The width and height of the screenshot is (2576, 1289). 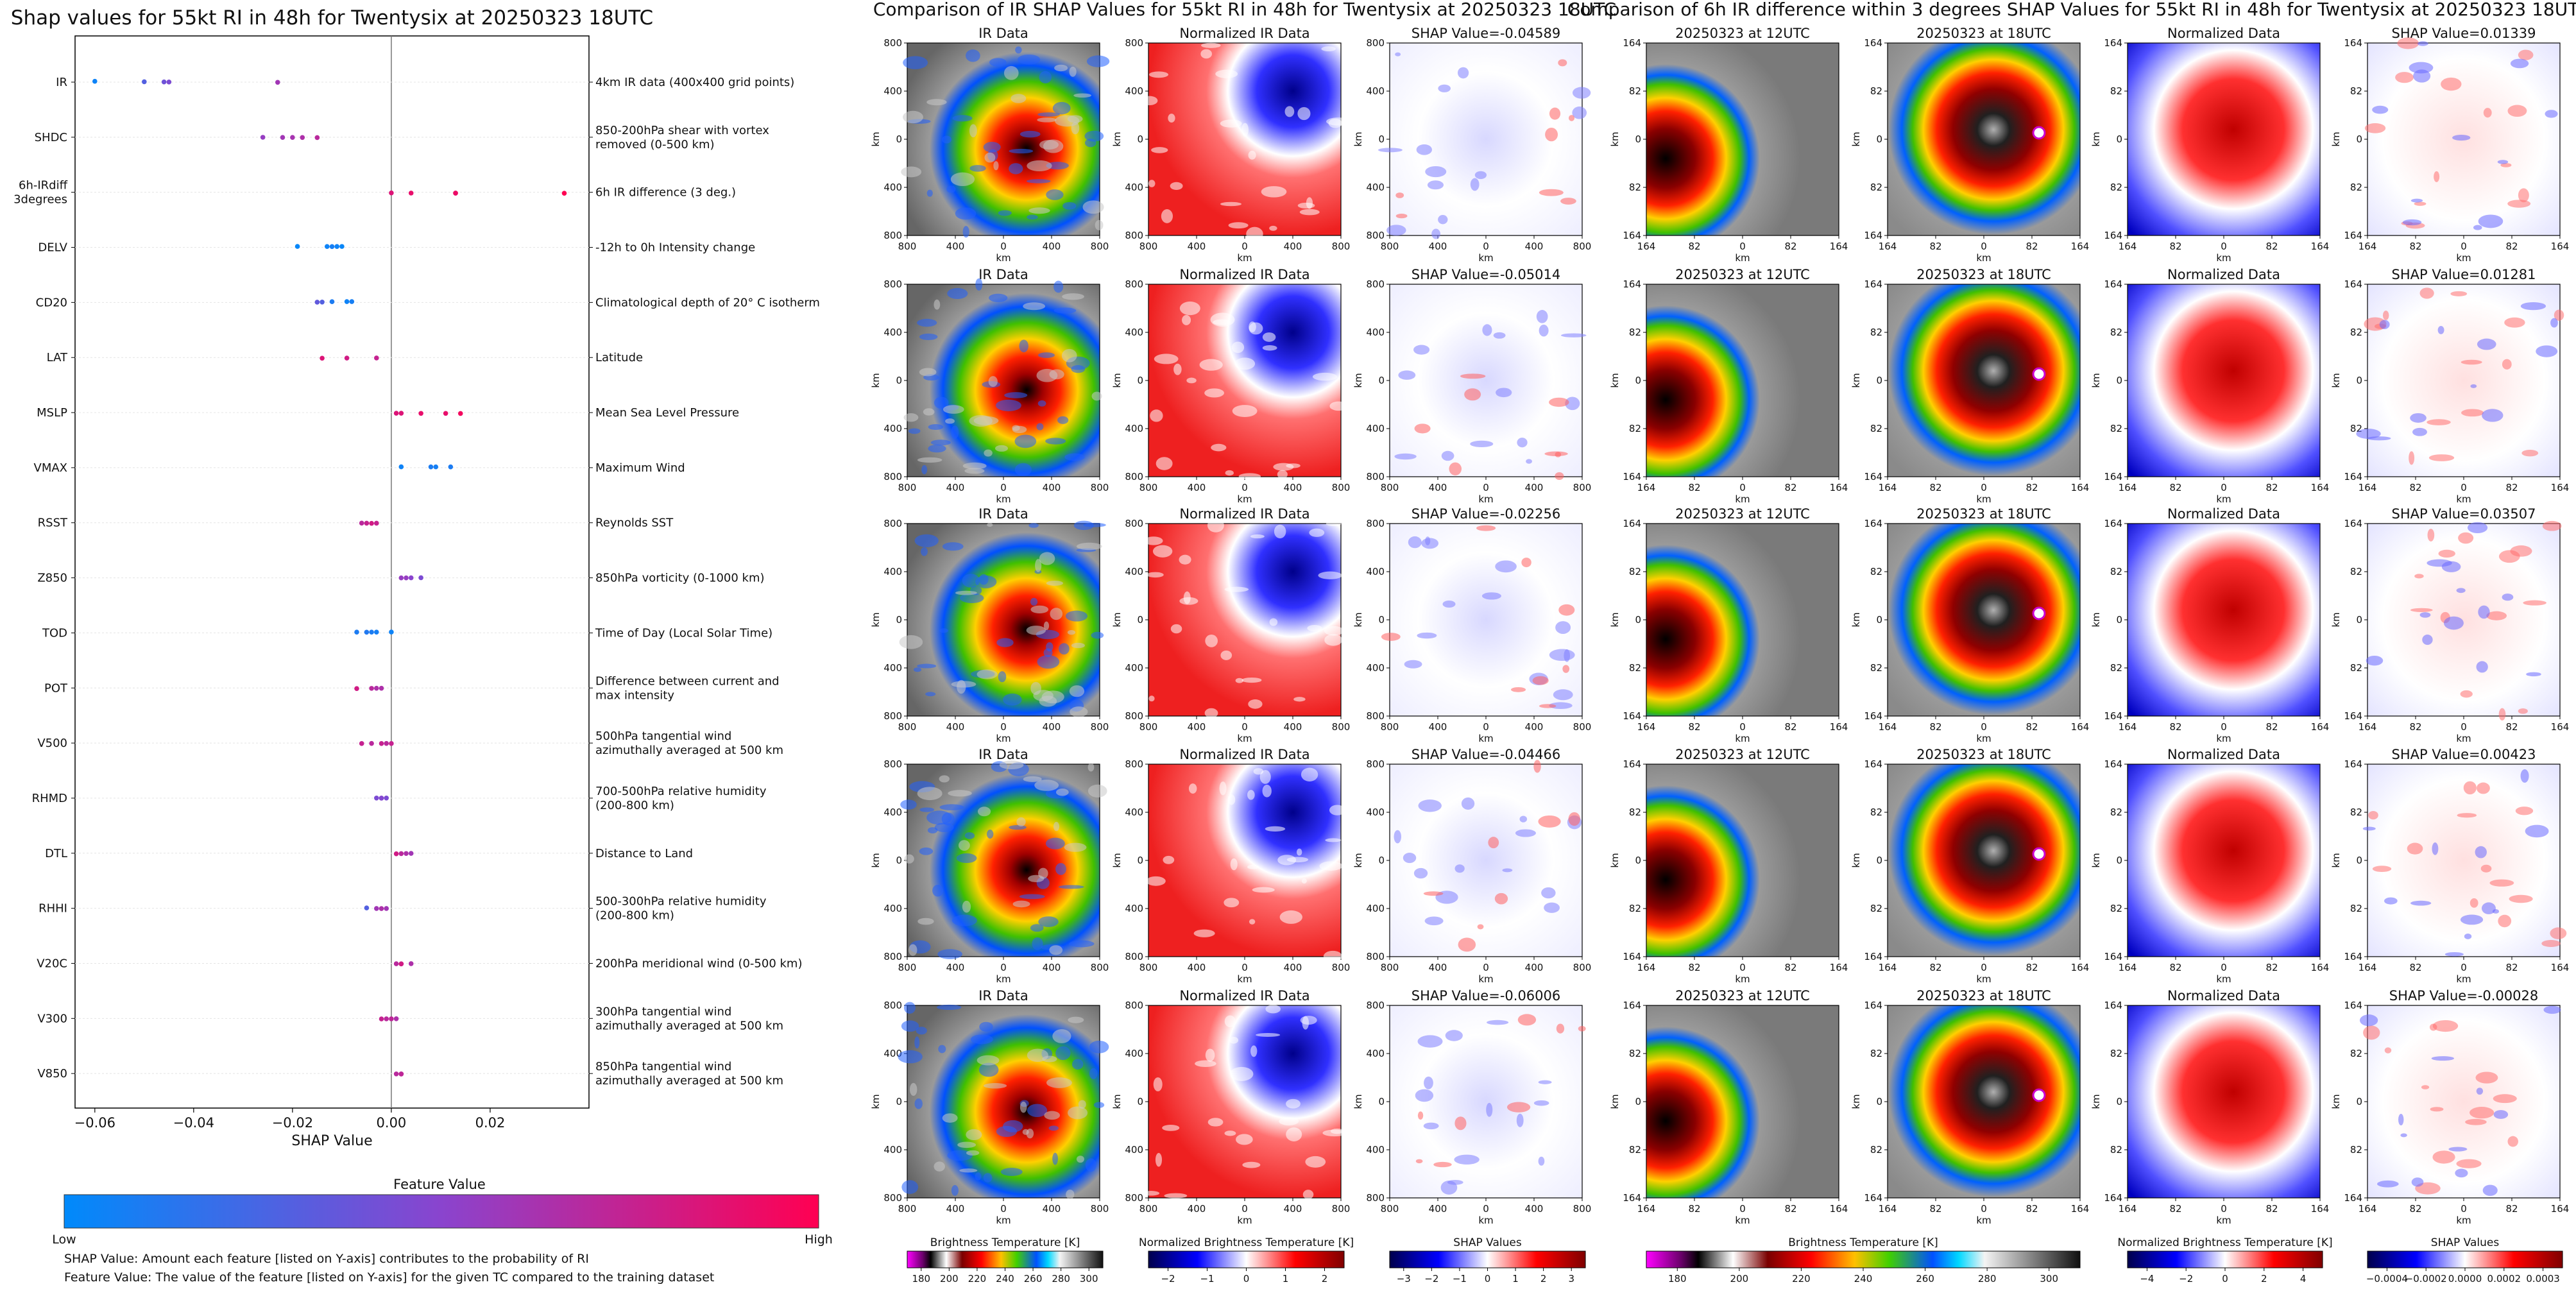 What do you see at coordinates (2039, 613) in the screenshot?
I see `storm-center-marker` at bounding box center [2039, 613].